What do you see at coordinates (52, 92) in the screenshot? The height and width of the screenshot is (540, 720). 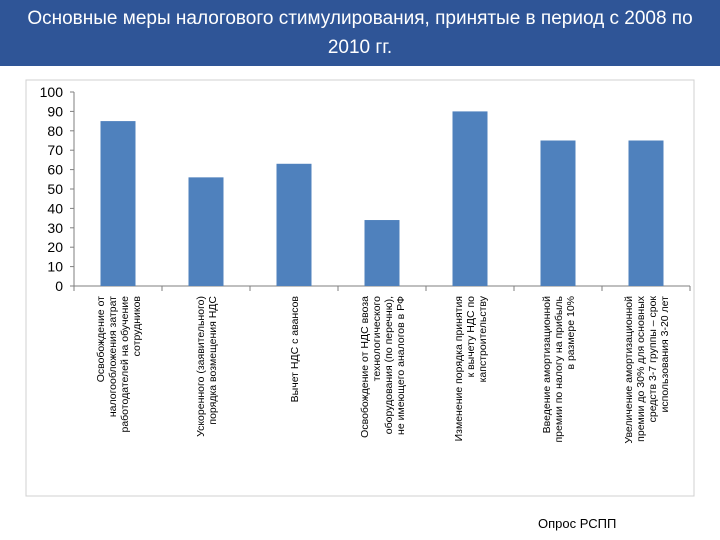 I see `y-tick-label: 100` at bounding box center [52, 92].